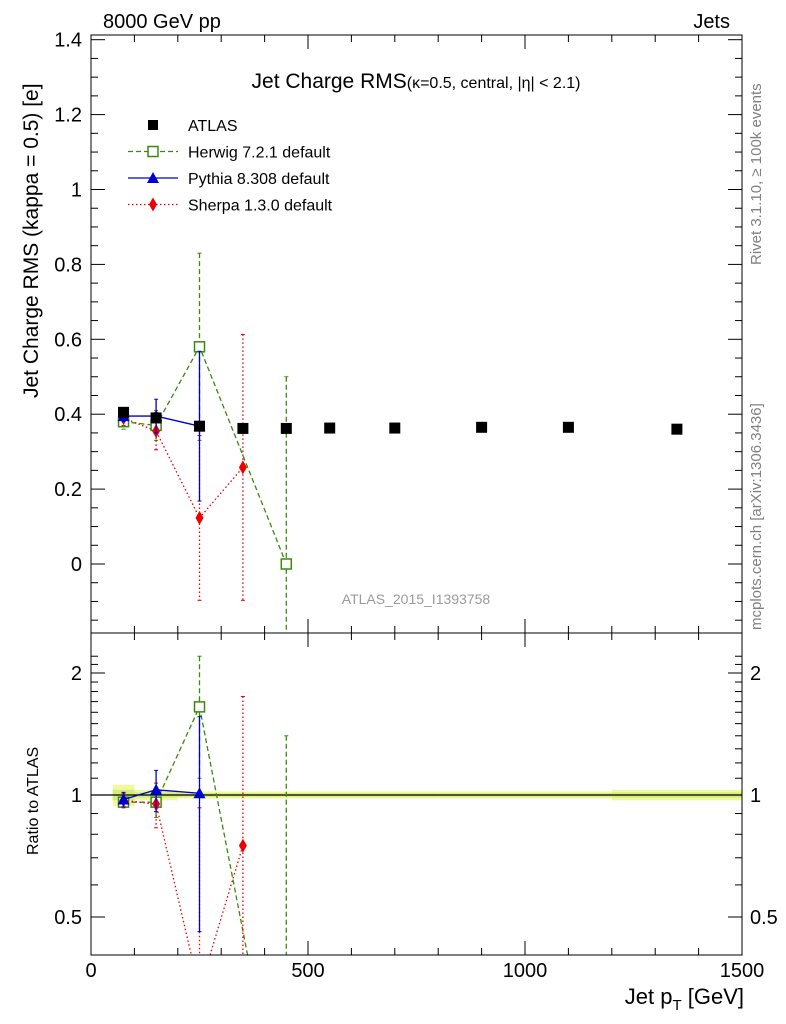  Describe the element at coordinates (68, 41) in the screenshot. I see `y-tick-label: 1.4` at that location.